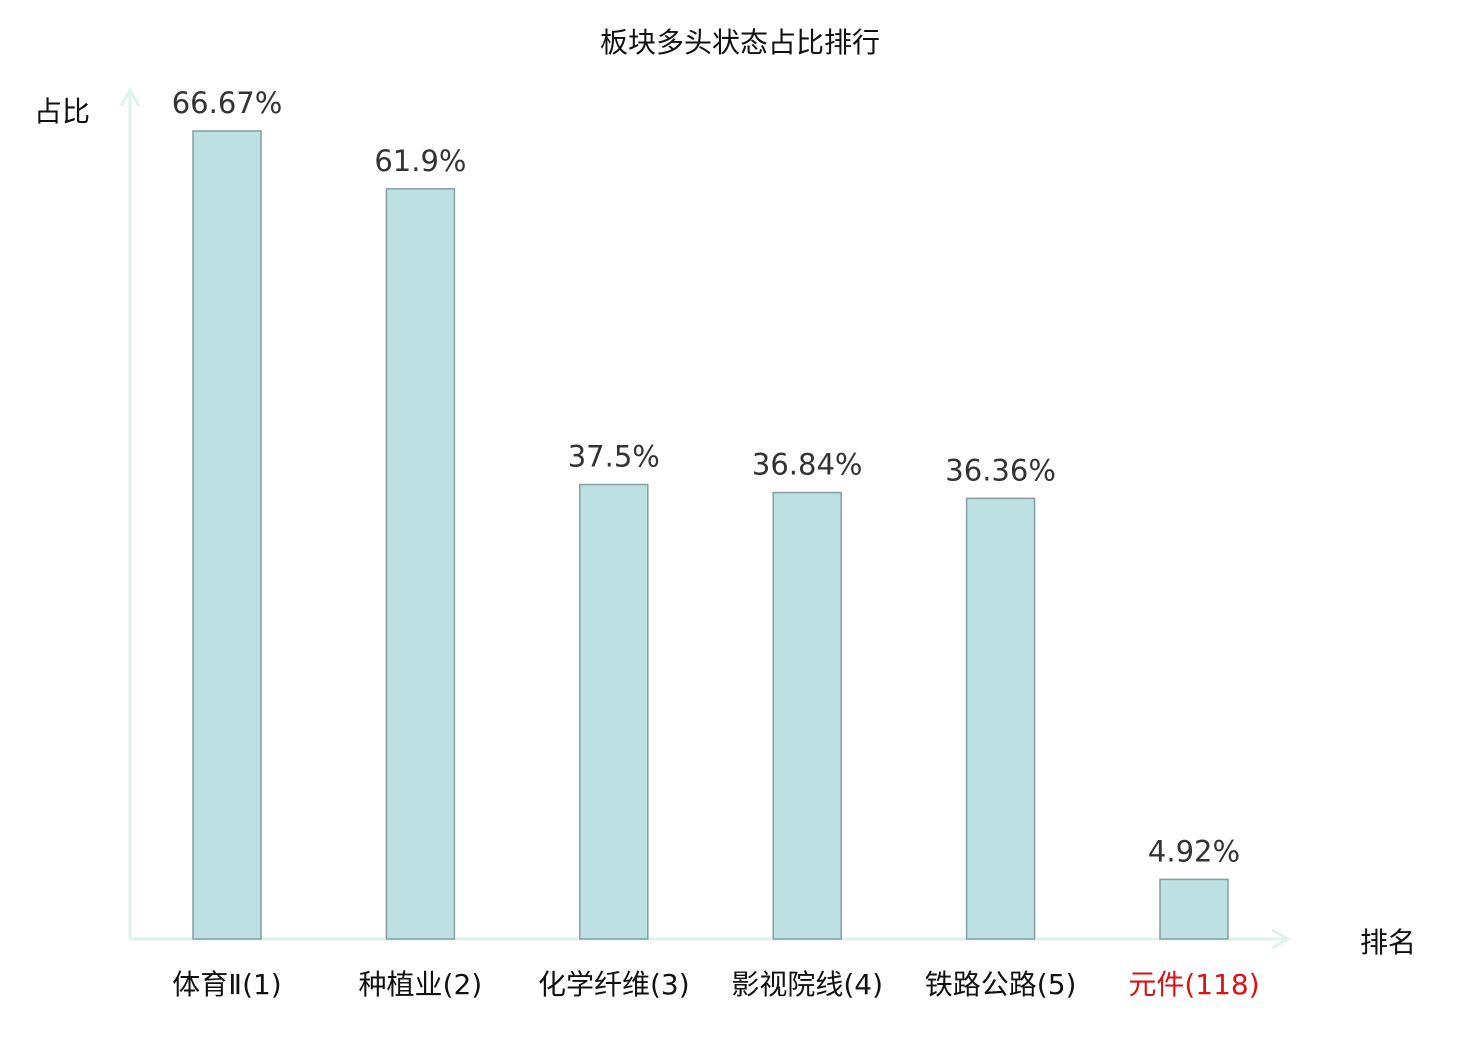 This screenshot has height=1044, width=1480. I want to click on bar-value-label: 37.5%, so click(614, 457).